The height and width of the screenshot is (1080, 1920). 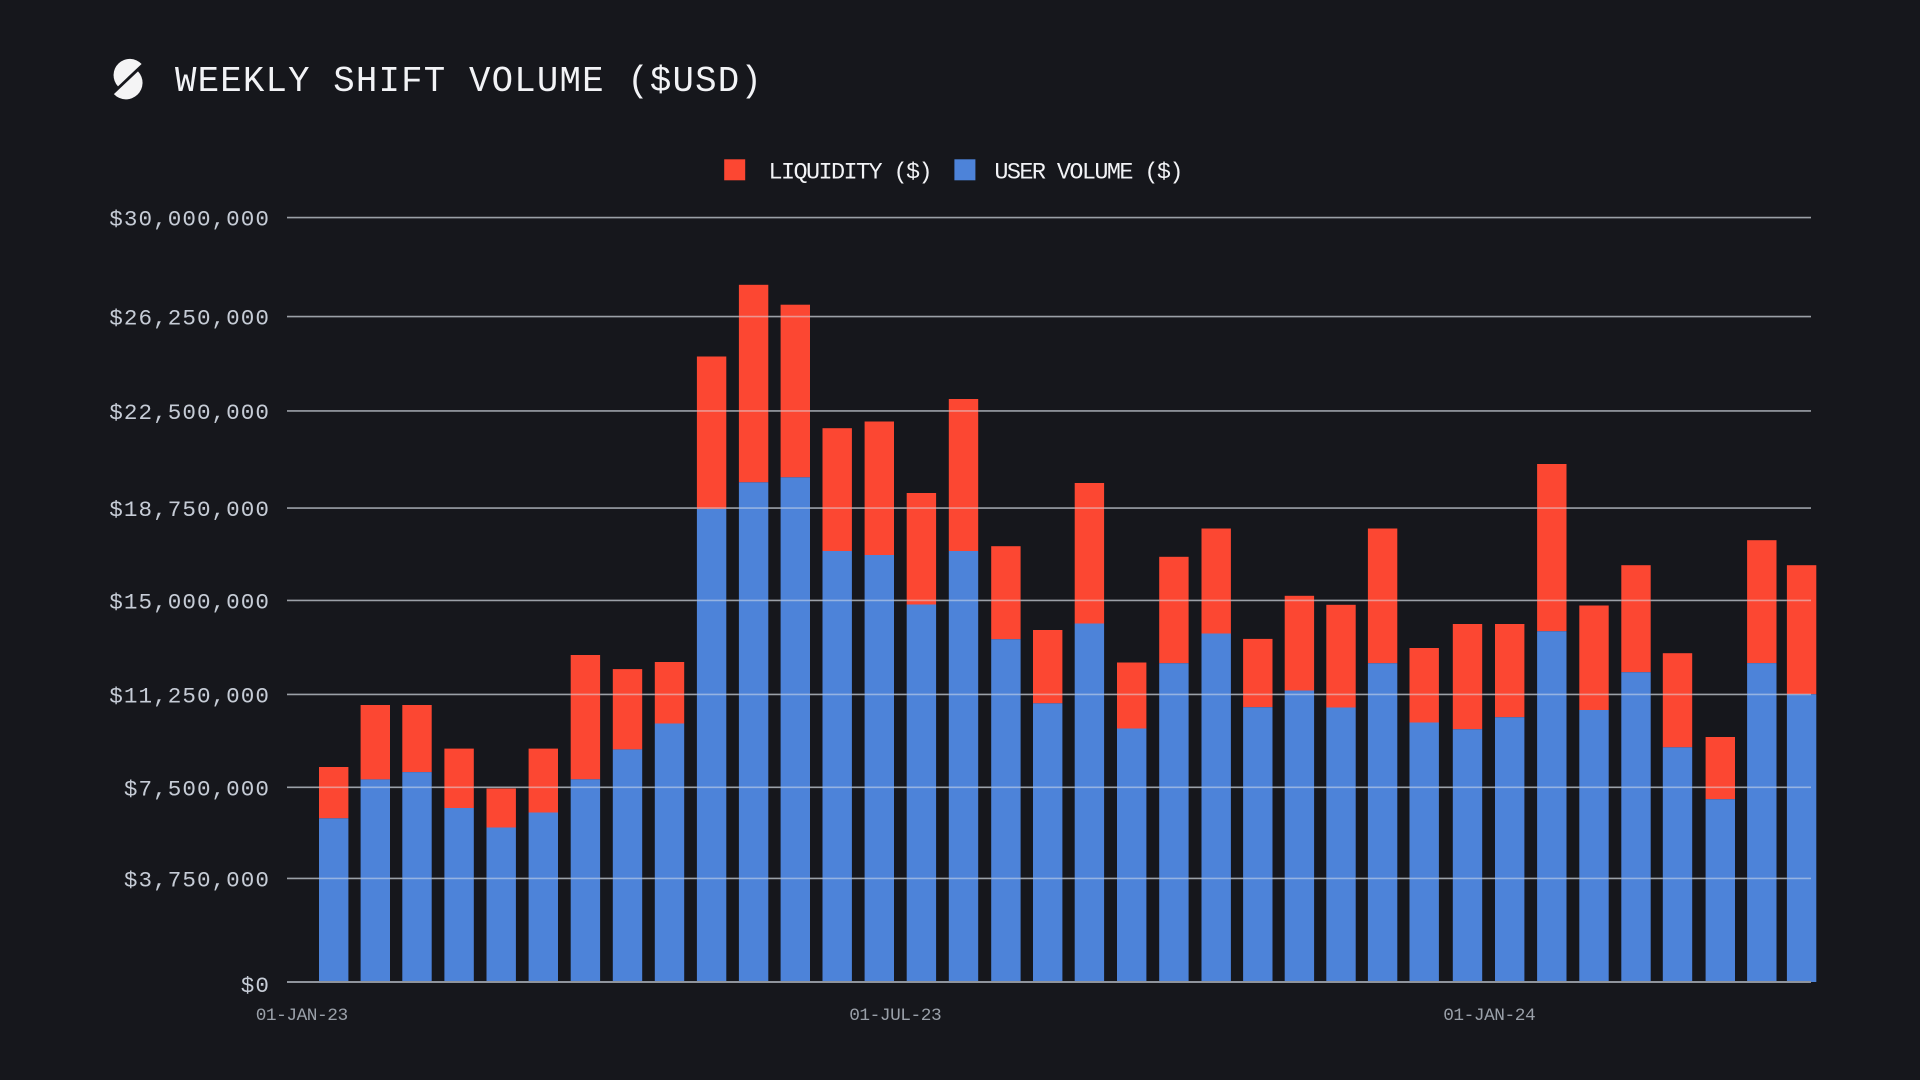 What do you see at coordinates (197, 789) in the screenshot?
I see `svg-text: $7,500,000` at bounding box center [197, 789].